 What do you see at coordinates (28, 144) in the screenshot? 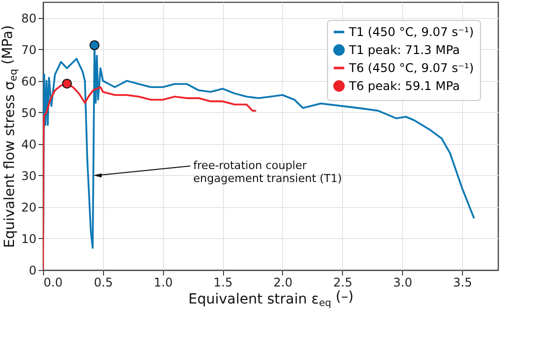
I see `y-tick-label: 40` at bounding box center [28, 144].